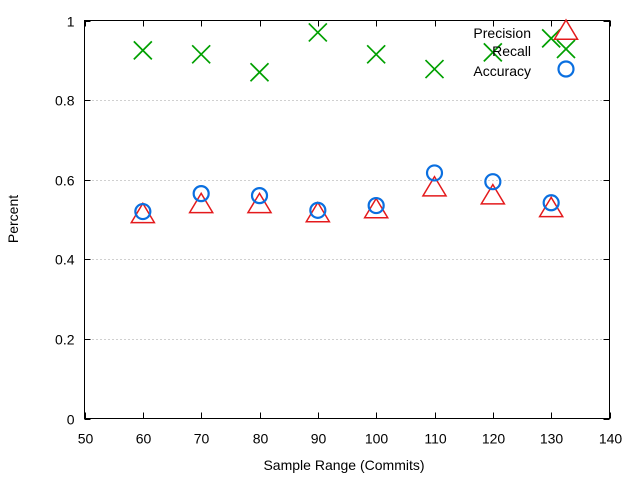 This screenshot has height=485, width=640. I want to click on y-tick-label: 0, so click(71, 420).